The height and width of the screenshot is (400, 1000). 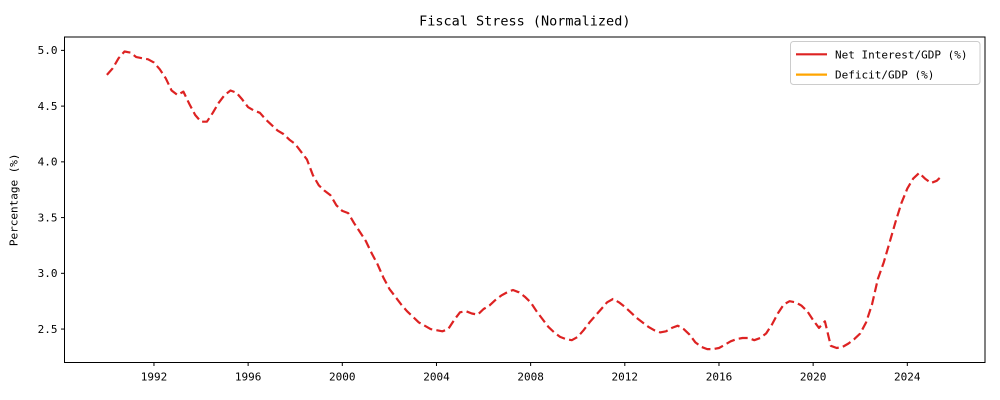 I want to click on y-axis-label: Percentage (%), so click(x=14, y=199).